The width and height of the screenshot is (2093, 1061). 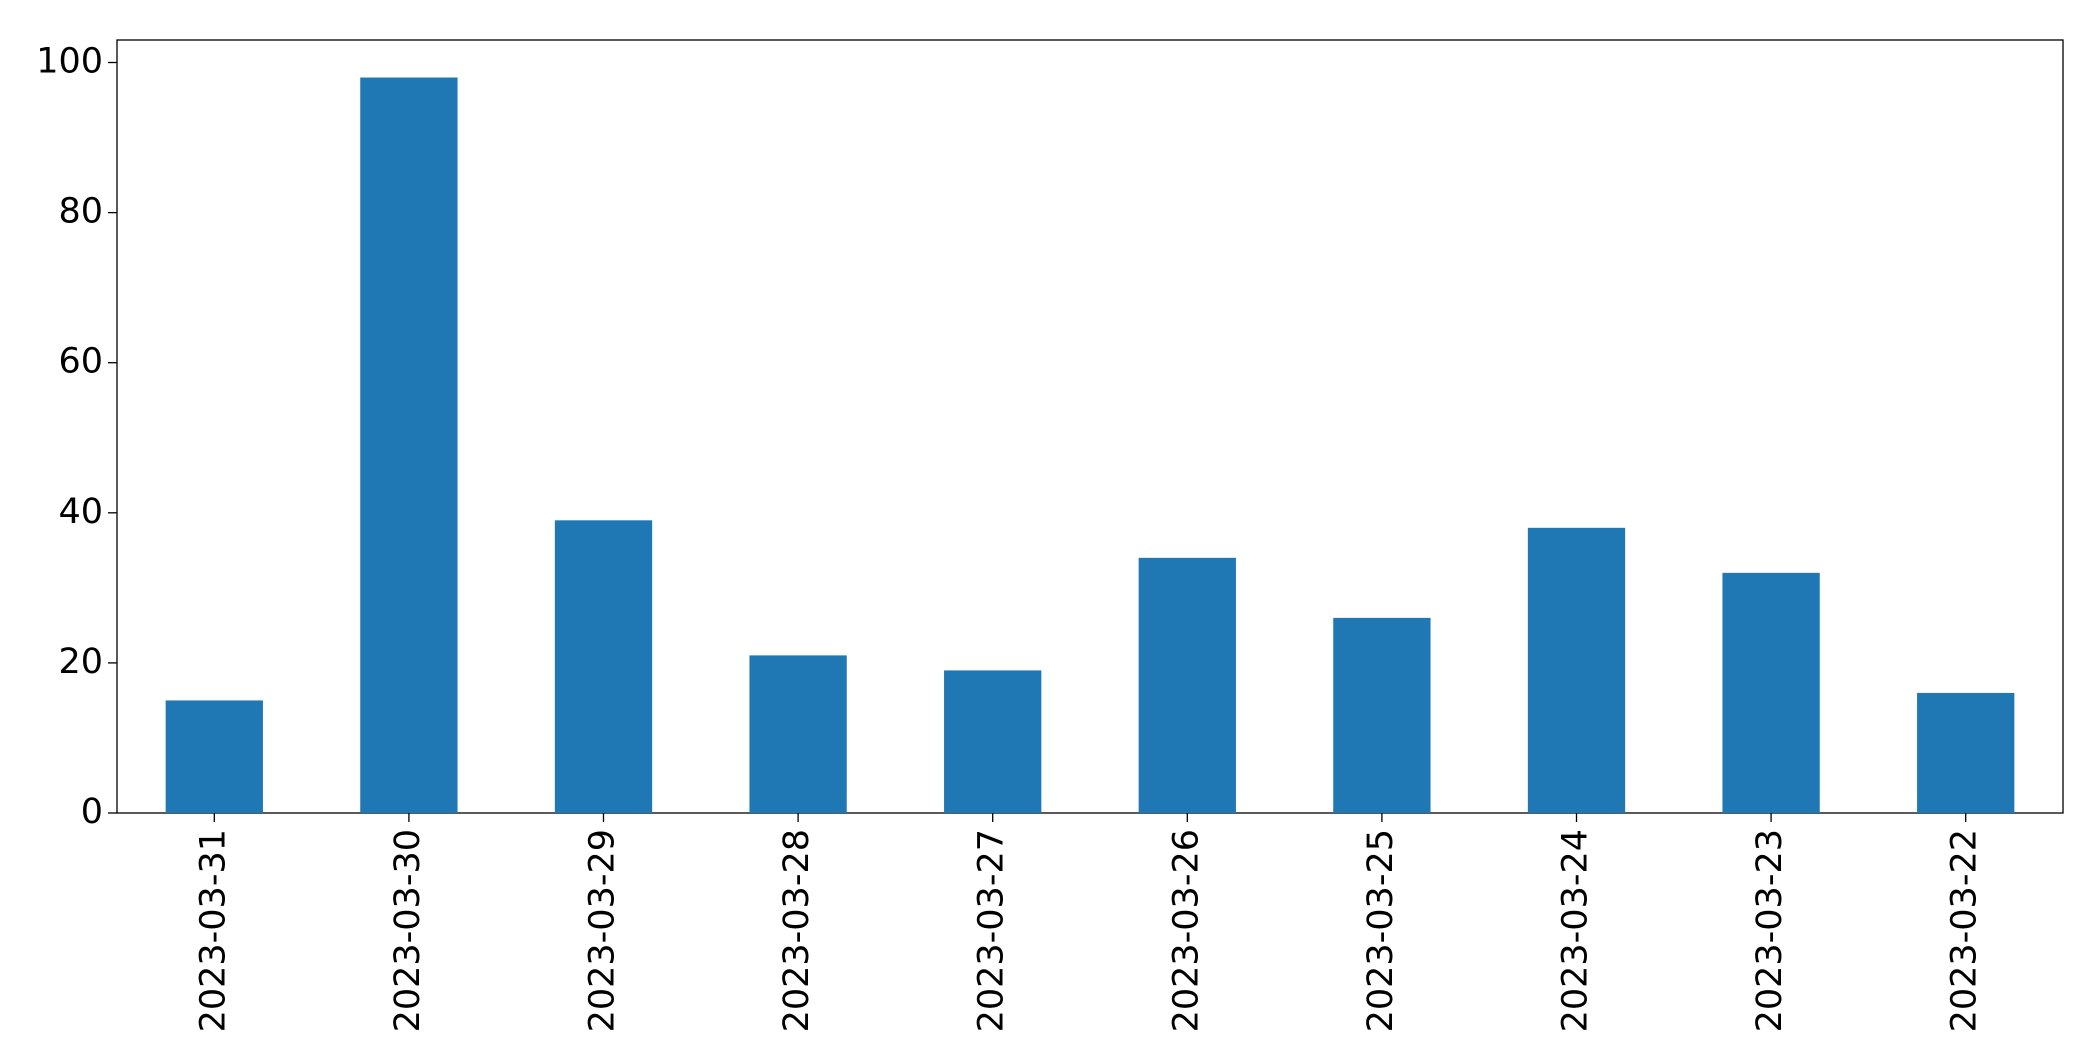 What do you see at coordinates (408, 930) in the screenshot?
I see `x-tick-label: 2023-03-30` at bounding box center [408, 930].